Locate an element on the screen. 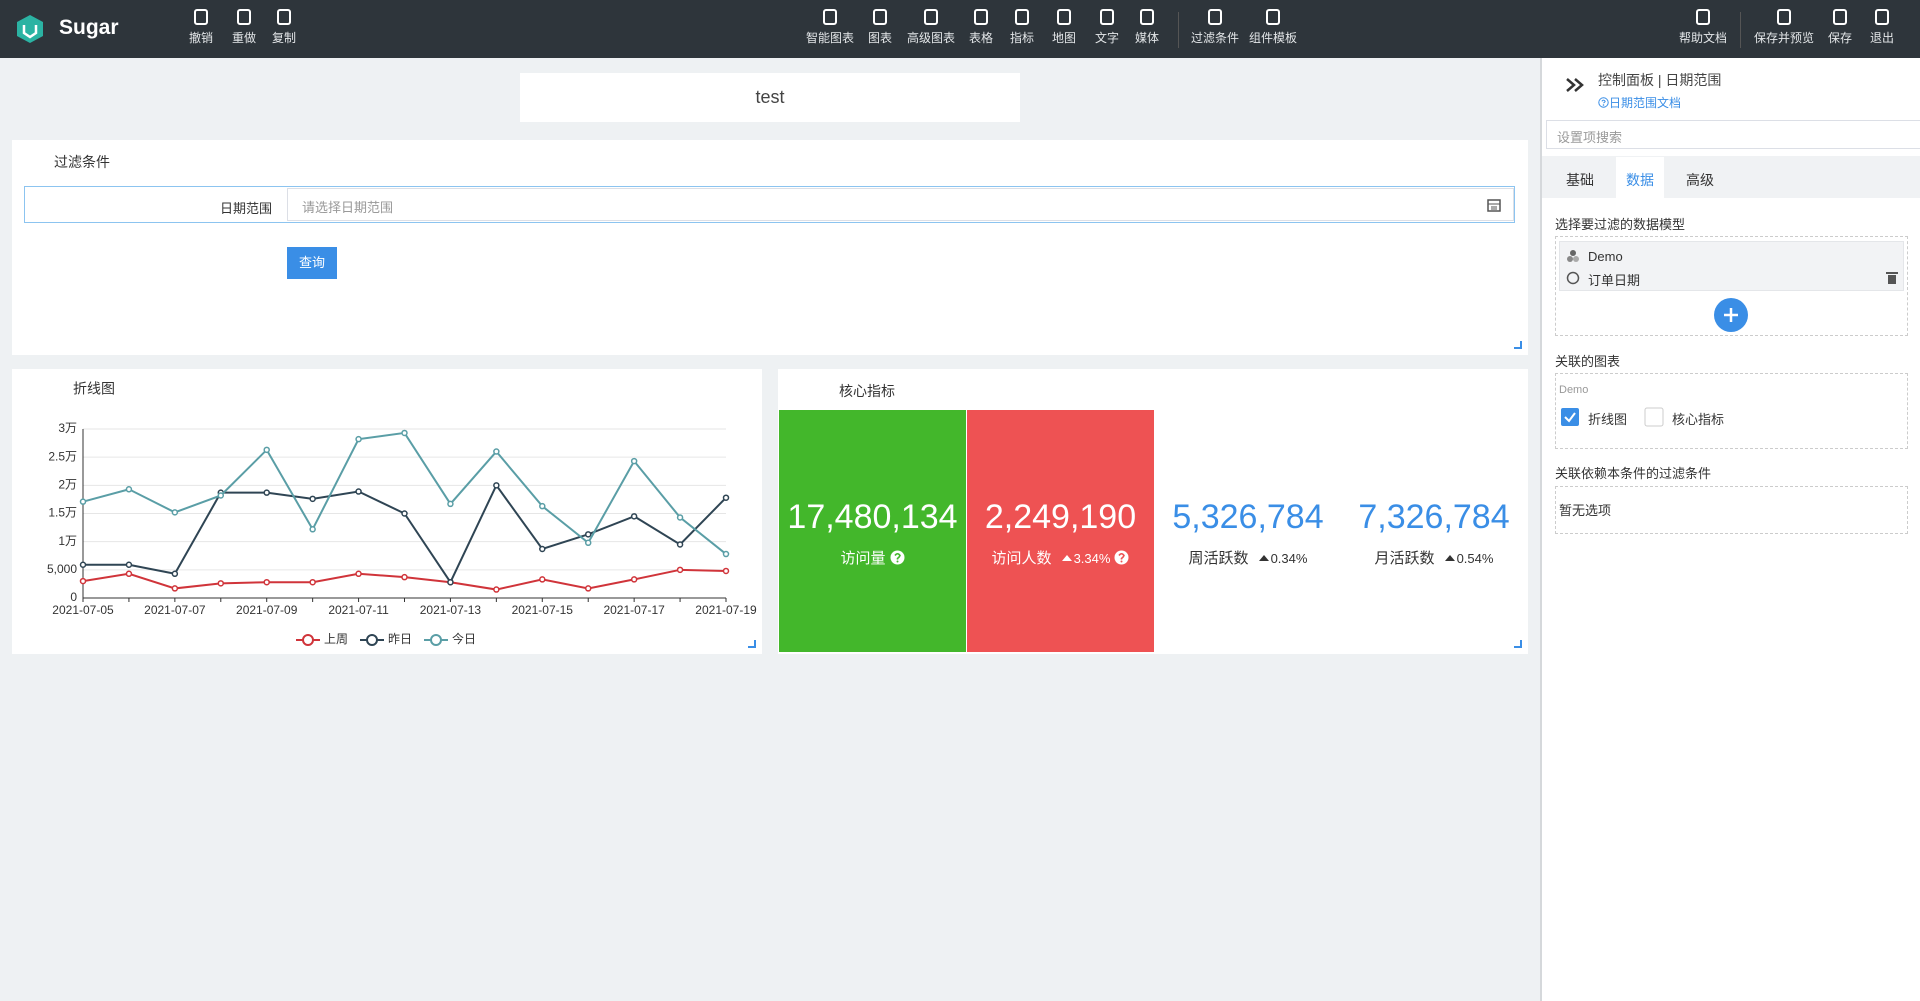 Image resolution: width=1920 pixels, height=1001 pixels. kpi-card: 2,249,190 访问人数 3.34% is located at coordinates (1060, 531).